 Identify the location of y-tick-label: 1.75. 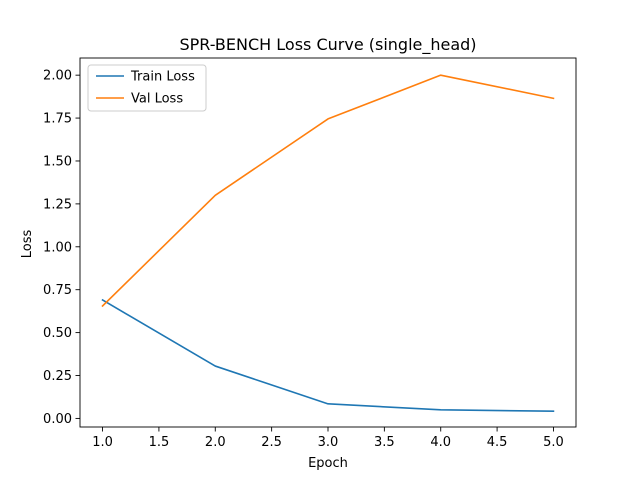
(57, 119).